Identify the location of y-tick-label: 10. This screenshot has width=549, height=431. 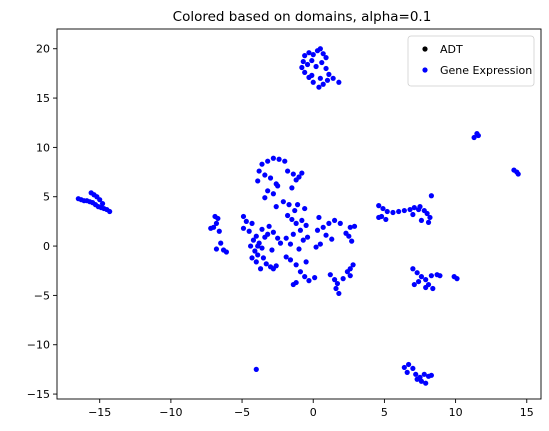
(43, 147).